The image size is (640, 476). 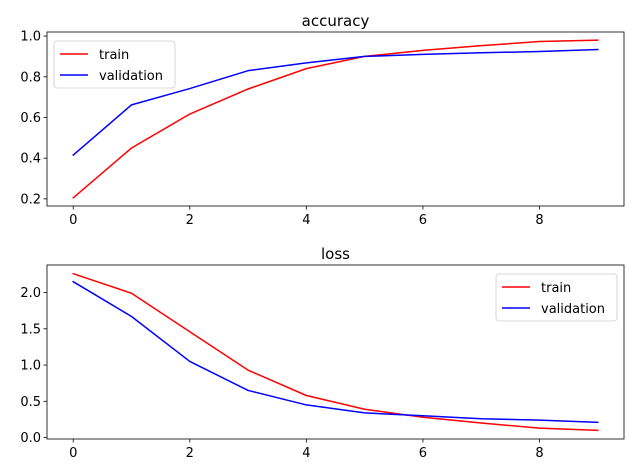 What do you see at coordinates (30, 402) in the screenshot?
I see `y-tick-label: 0.5` at bounding box center [30, 402].